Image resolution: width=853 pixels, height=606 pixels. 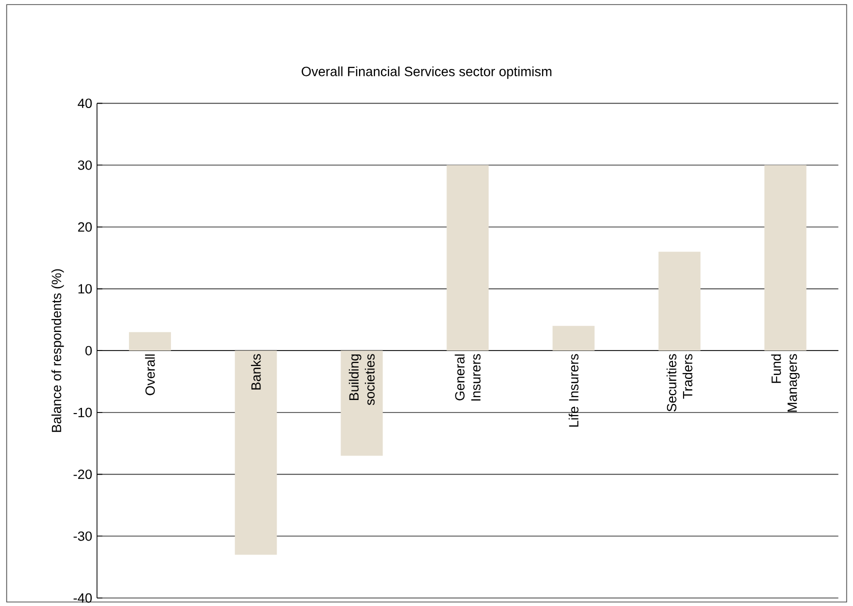 What do you see at coordinates (150, 375) in the screenshot?
I see `x-tick-label: Overall` at bounding box center [150, 375].